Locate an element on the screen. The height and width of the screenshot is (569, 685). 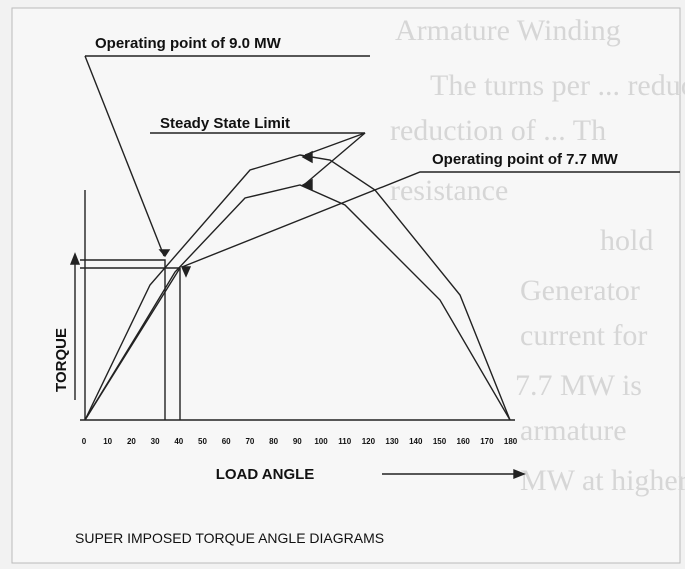
x-tick-label: 40 is located at coordinates (178, 441).